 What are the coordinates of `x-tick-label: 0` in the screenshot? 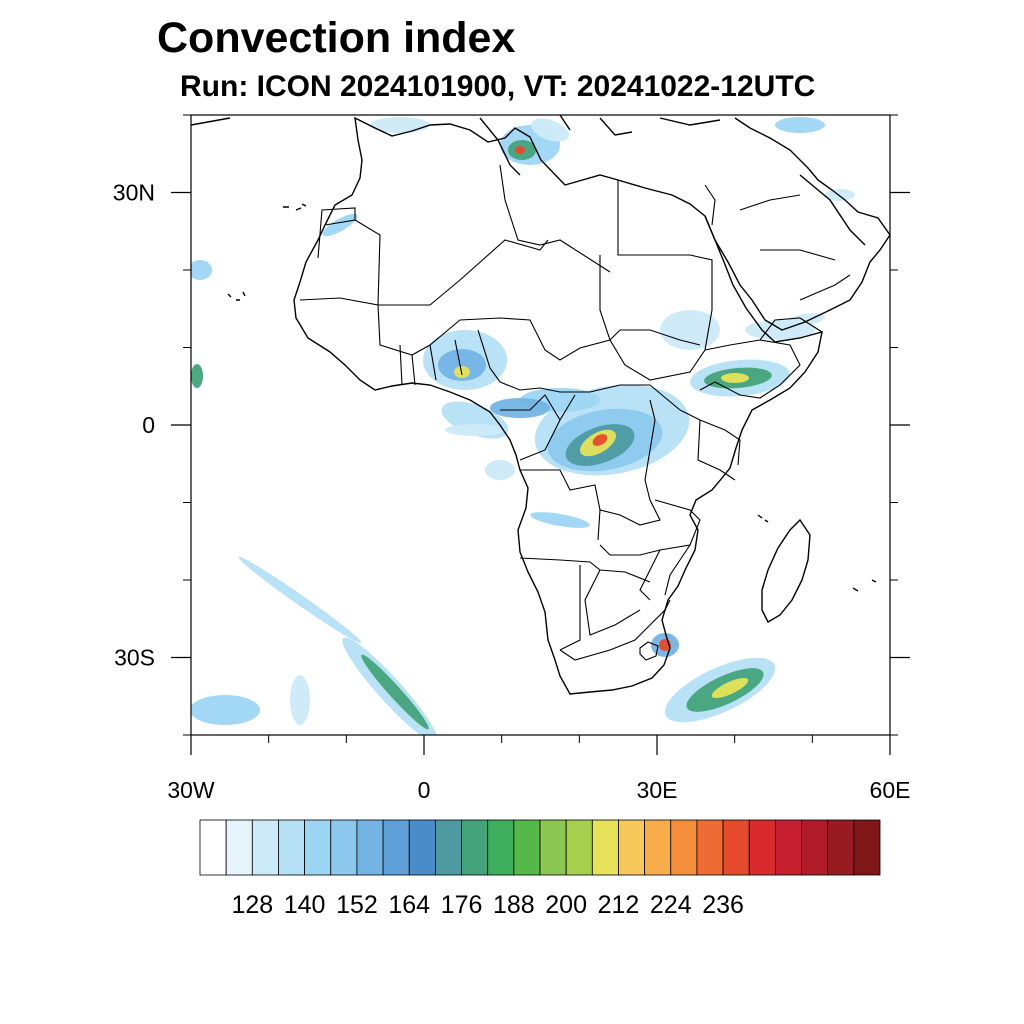 It's located at (424, 790).